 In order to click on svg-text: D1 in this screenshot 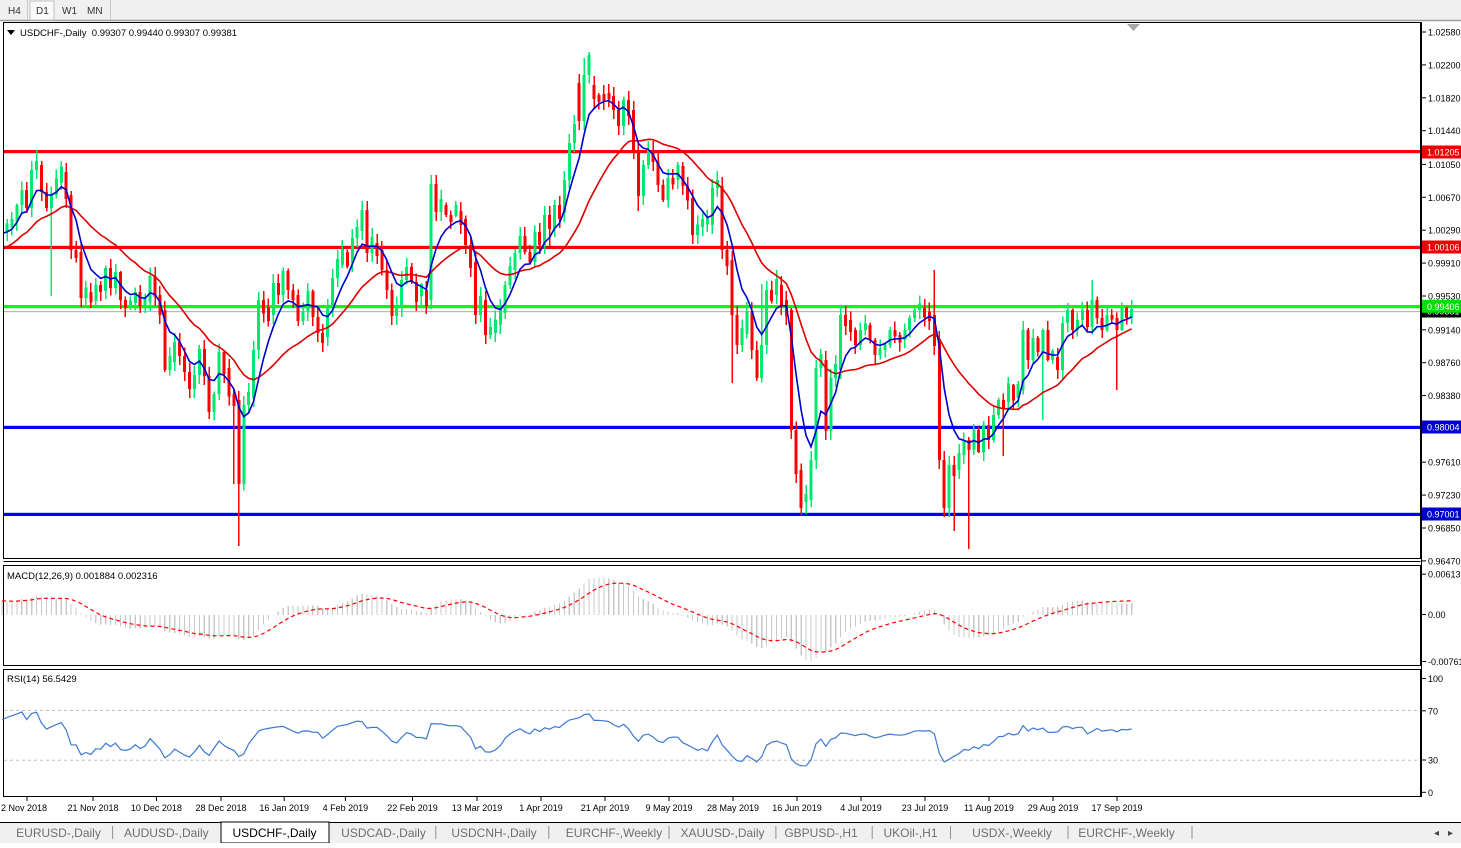, I will do `click(42, 11)`.